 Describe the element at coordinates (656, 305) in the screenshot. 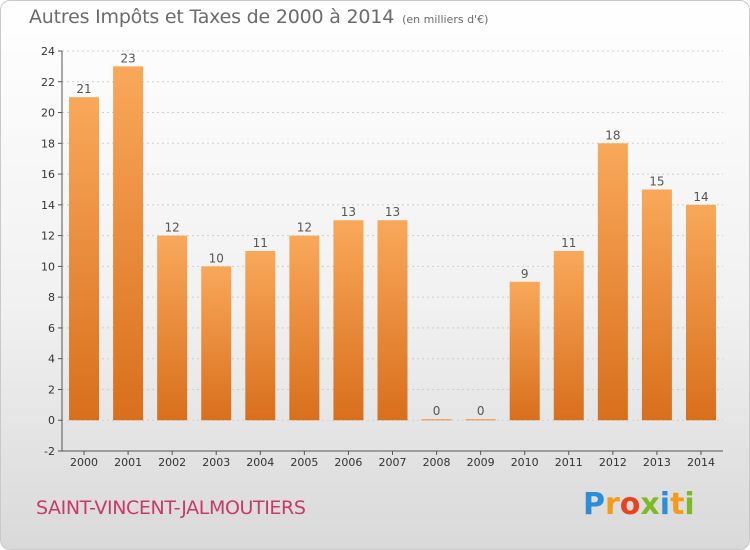

I see `bar-2013` at that location.